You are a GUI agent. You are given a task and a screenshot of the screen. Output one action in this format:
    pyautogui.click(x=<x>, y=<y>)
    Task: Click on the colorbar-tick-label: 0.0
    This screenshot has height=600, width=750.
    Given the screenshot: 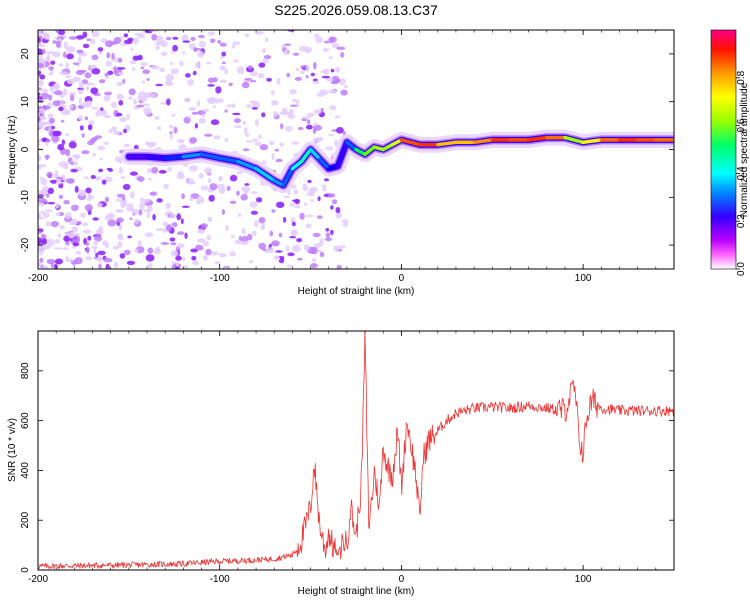 What is the action you would take?
    pyautogui.click(x=741, y=269)
    